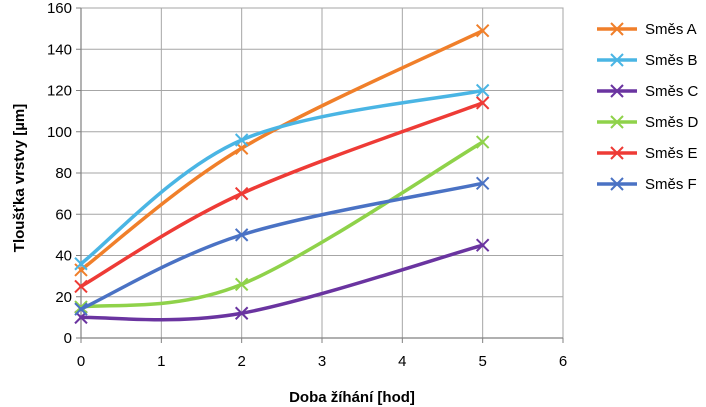  What do you see at coordinates (482, 361) in the screenshot?
I see `x-tick-label: 5` at bounding box center [482, 361].